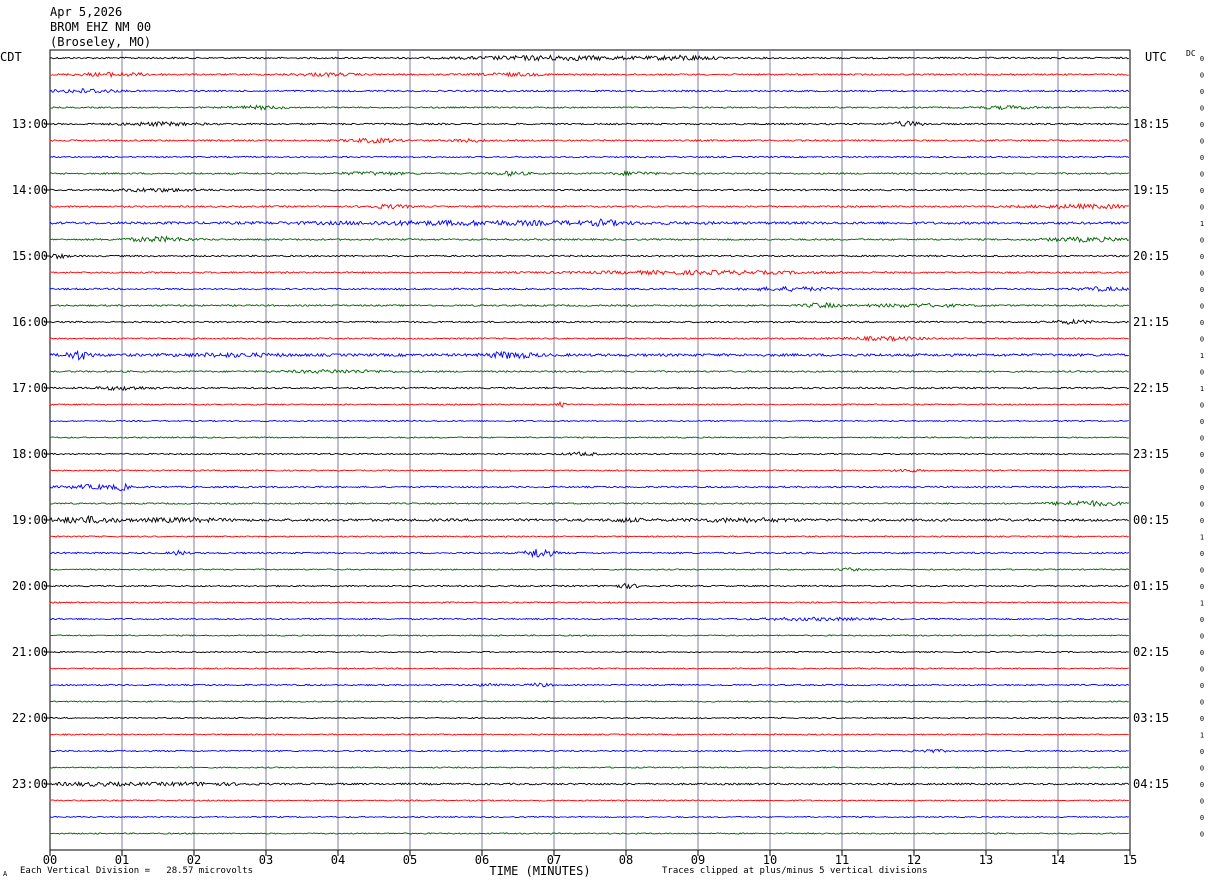 The height and width of the screenshot is (886, 1210). I want to click on left-hour-label: 13:00, so click(30, 124).